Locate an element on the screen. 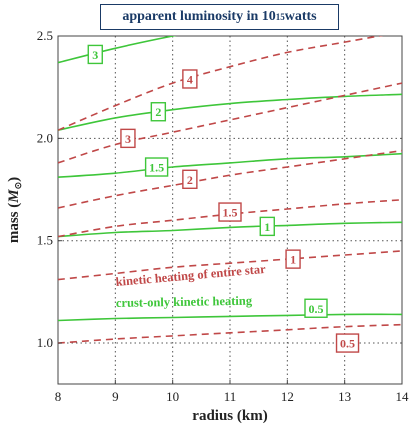 The width and height of the screenshot is (410, 430). curve-label-text: 4 is located at coordinates (190, 79).